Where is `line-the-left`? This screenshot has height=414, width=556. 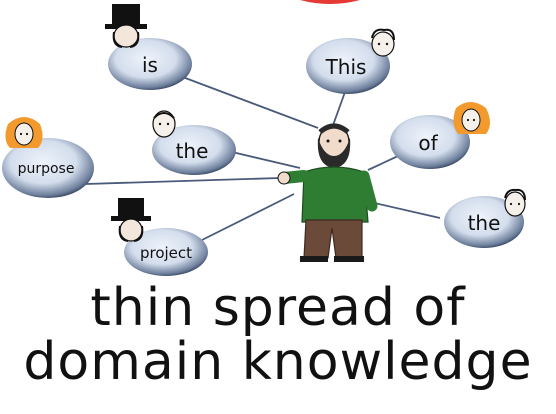 line-the-left is located at coordinates (266, 160).